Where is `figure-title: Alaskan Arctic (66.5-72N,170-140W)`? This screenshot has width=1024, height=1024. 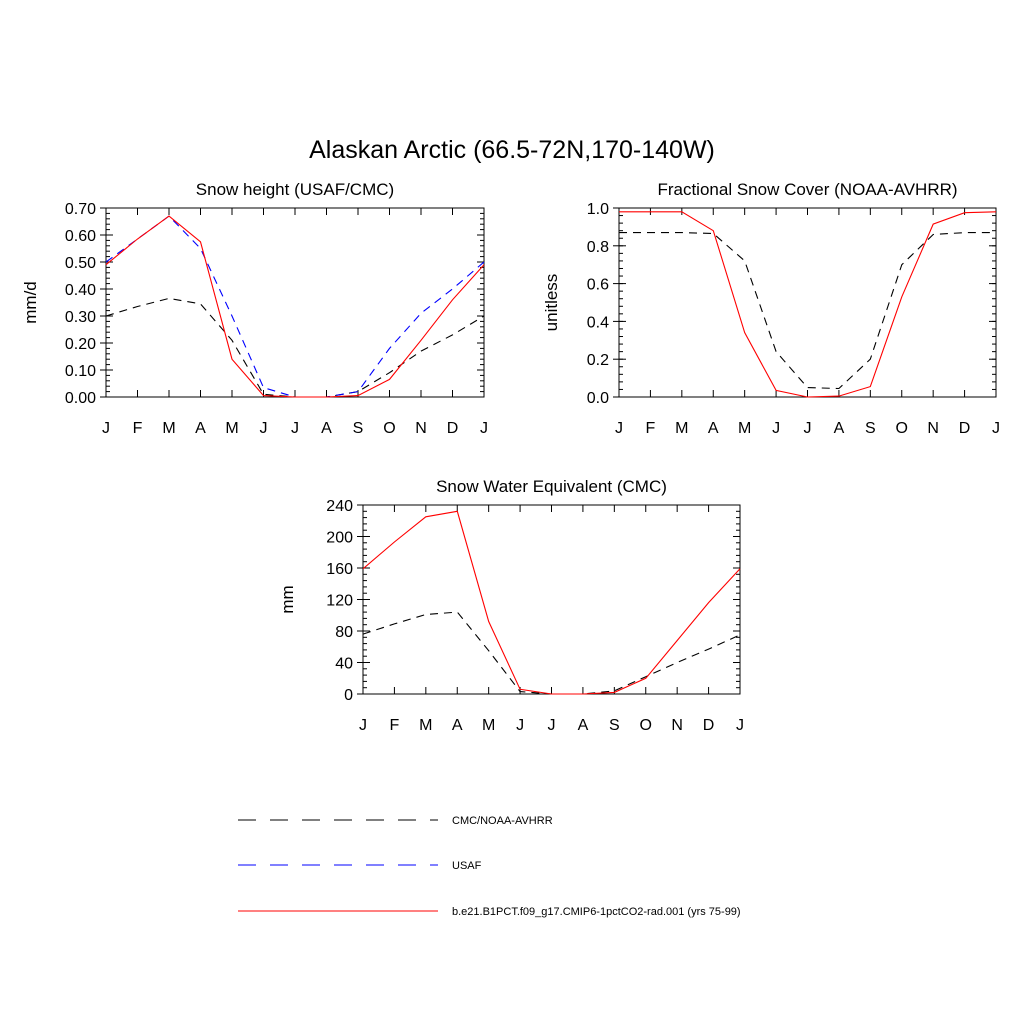 figure-title: Alaskan Arctic (66.5-72N,170-140W) is located at coordinates (512, 150).